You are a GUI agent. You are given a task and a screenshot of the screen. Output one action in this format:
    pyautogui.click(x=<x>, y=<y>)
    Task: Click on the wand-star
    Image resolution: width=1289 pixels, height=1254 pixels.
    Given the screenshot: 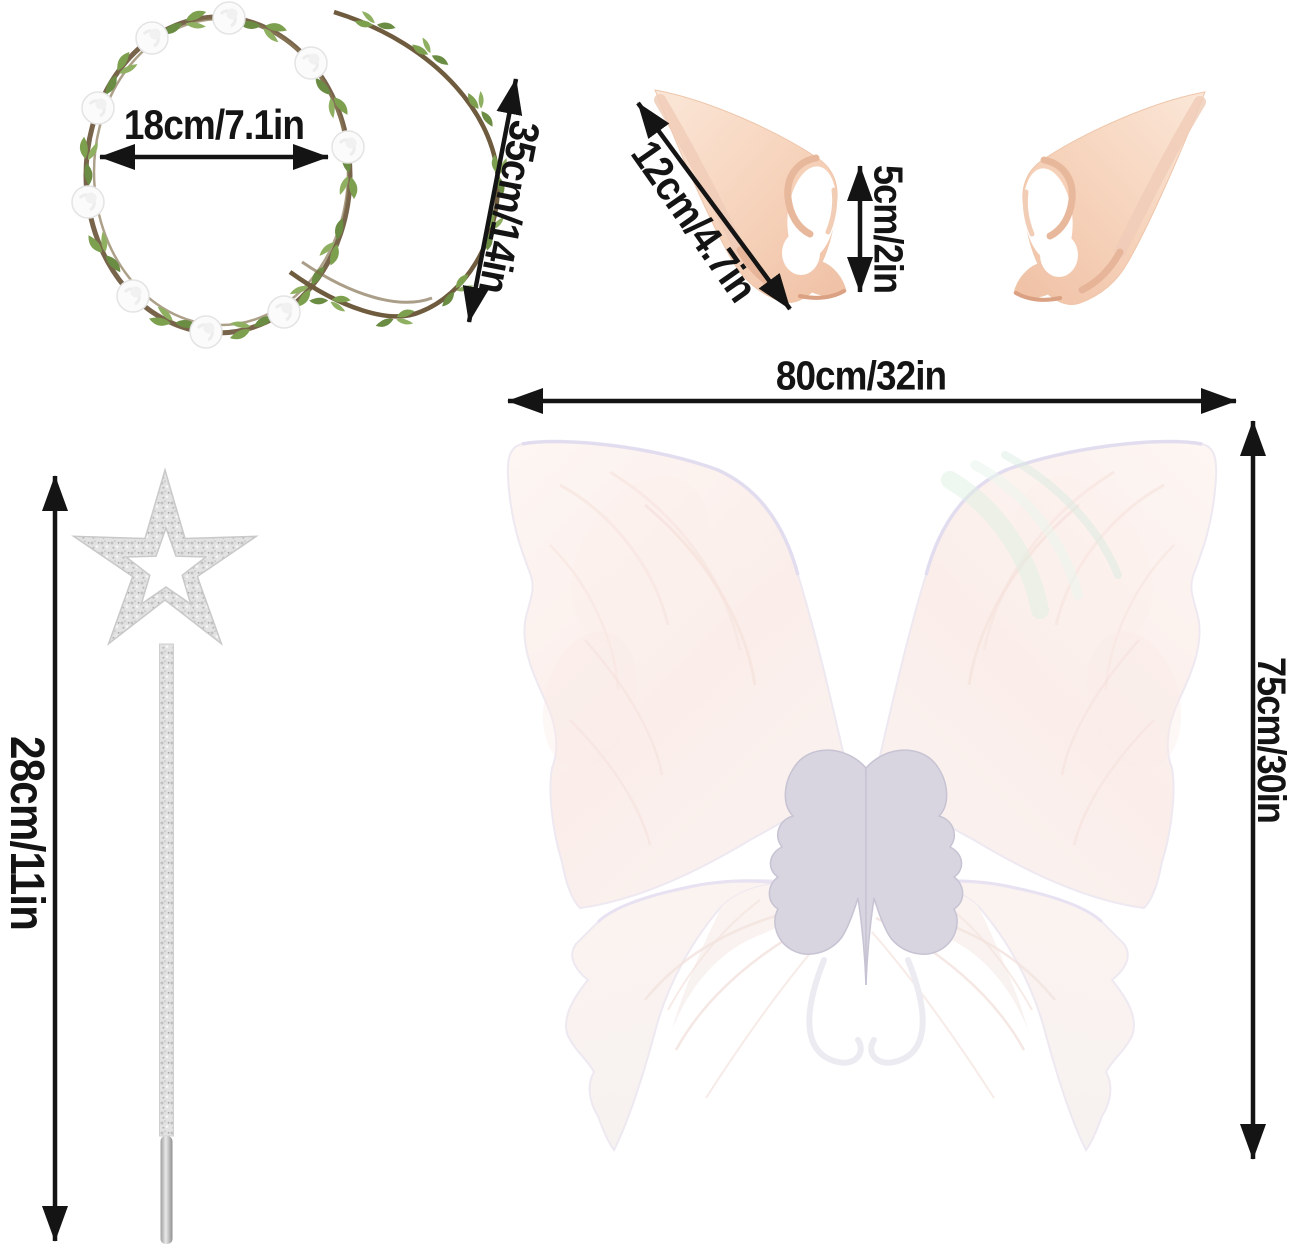 What is the action you would take?
    pyautogui.click(x=165, y=556)
    